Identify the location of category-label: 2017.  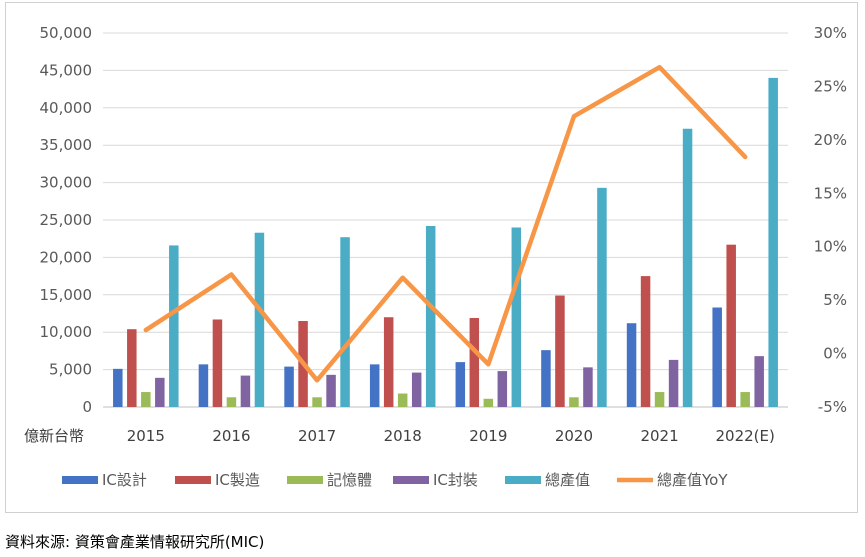
(317, 436).